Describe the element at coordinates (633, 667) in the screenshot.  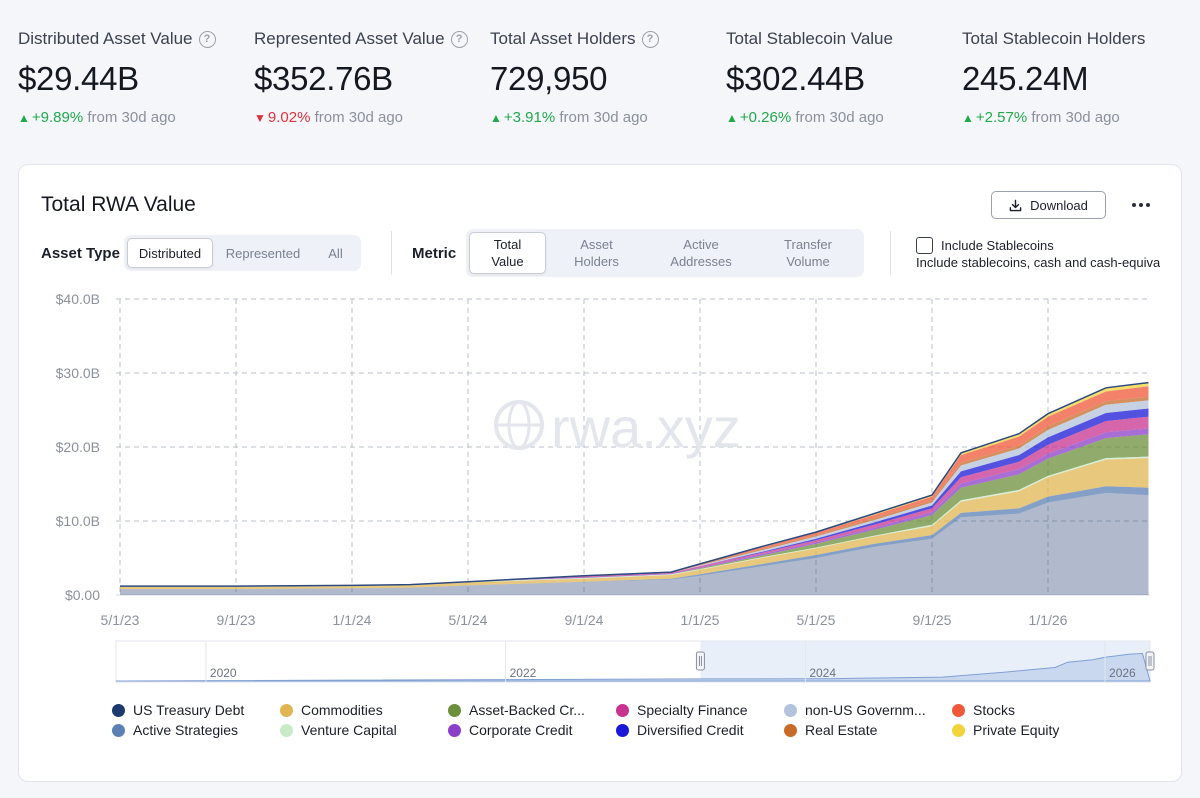
I see `navigator-series` at that location.